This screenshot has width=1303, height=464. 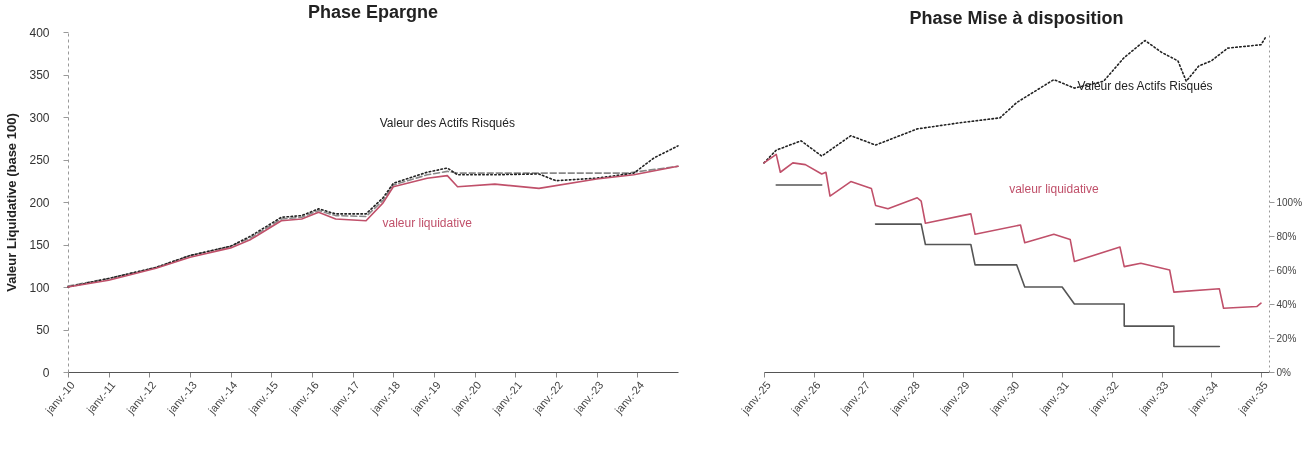 I want to click on y-tick-label: 200, so click(x=39, y=202).